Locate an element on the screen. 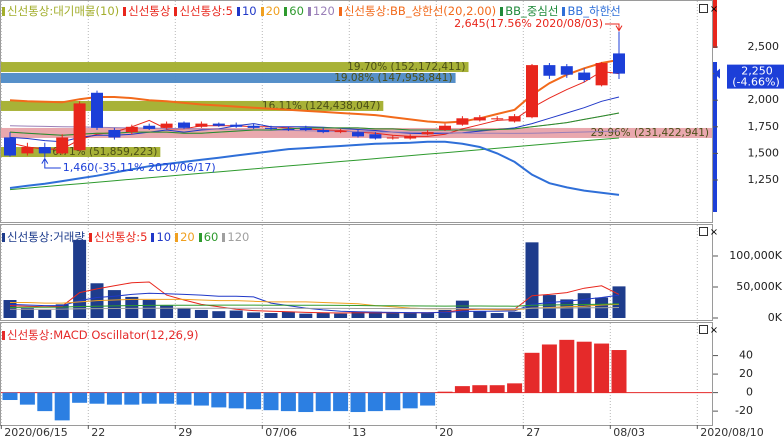 The image size is (784, 441). legend-item: 10 is located at coordinates (246, 11).